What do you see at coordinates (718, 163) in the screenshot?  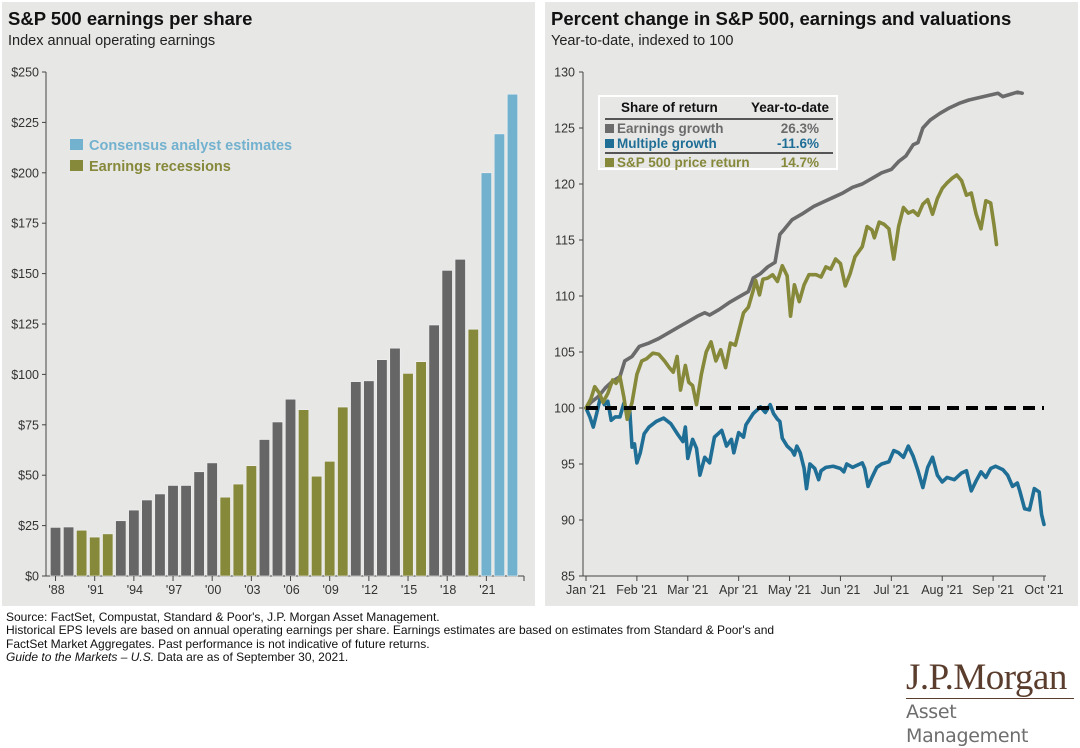 I see `table-row-price-return: S&P 500 price return 14.7%` at bounding box center [718, 163].